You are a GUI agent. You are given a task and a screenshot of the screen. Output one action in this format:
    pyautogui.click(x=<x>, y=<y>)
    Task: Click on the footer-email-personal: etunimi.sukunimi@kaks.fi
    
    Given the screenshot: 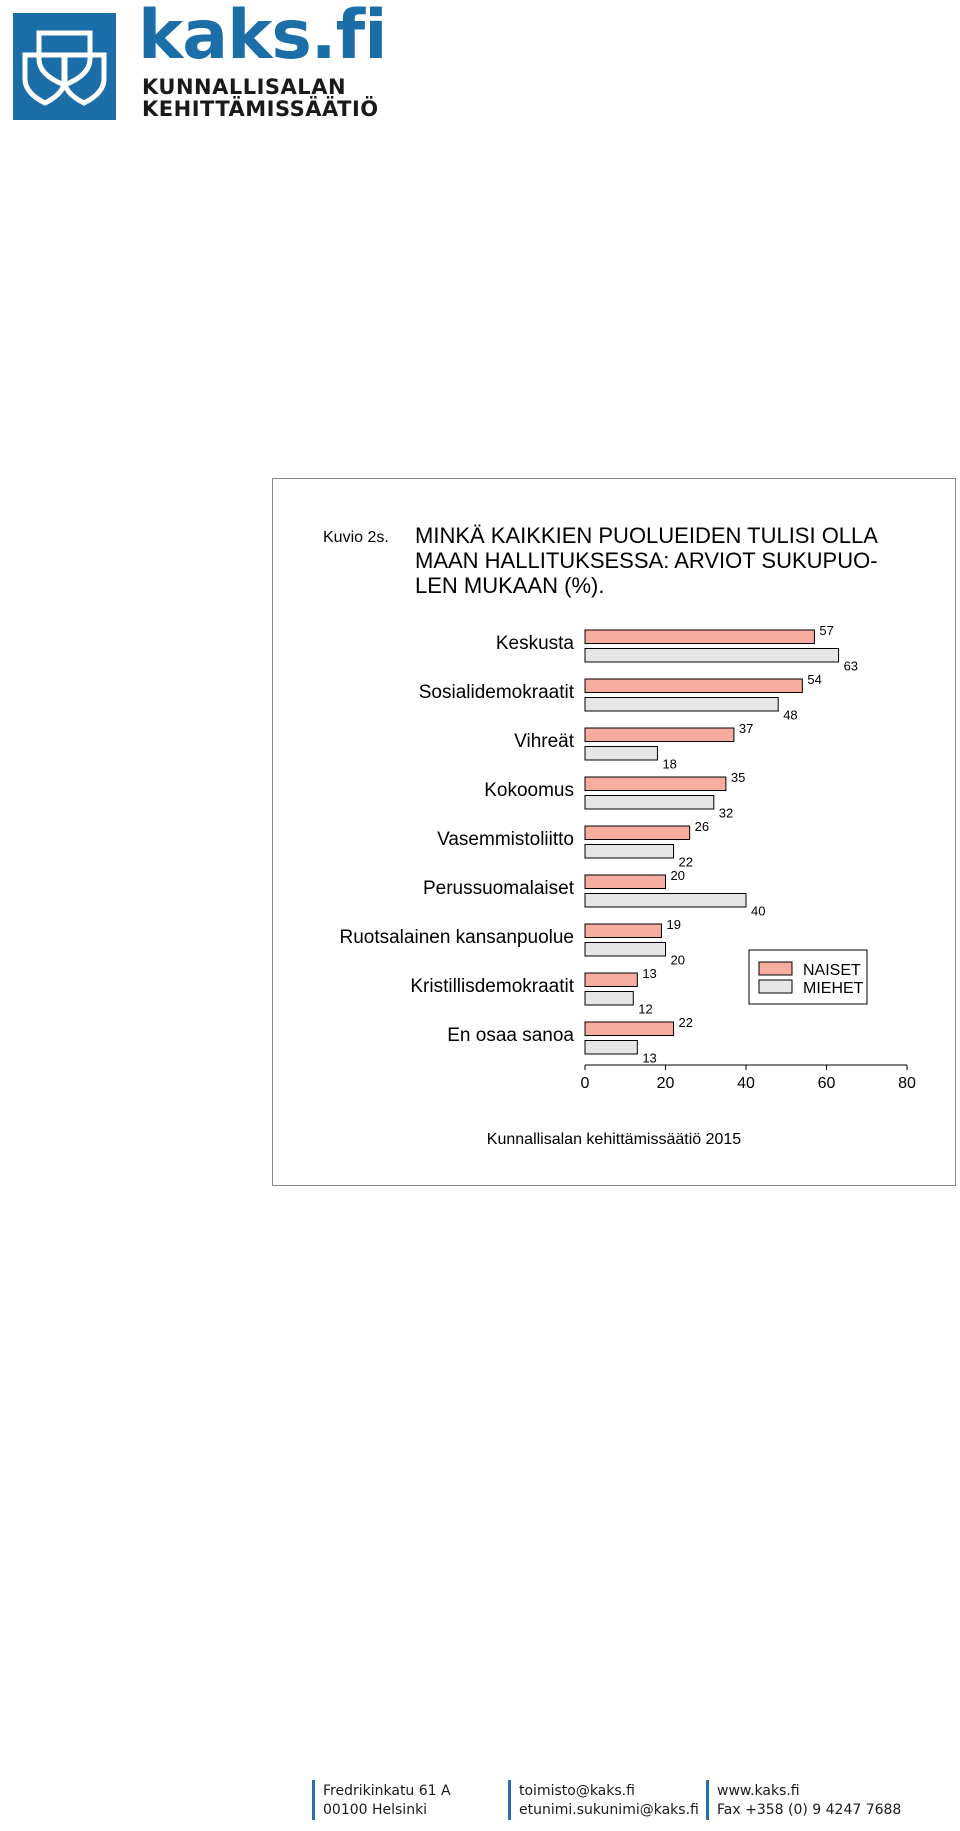 What is the action you would take?
    pyautogui.click(x=609, y=1810)
    